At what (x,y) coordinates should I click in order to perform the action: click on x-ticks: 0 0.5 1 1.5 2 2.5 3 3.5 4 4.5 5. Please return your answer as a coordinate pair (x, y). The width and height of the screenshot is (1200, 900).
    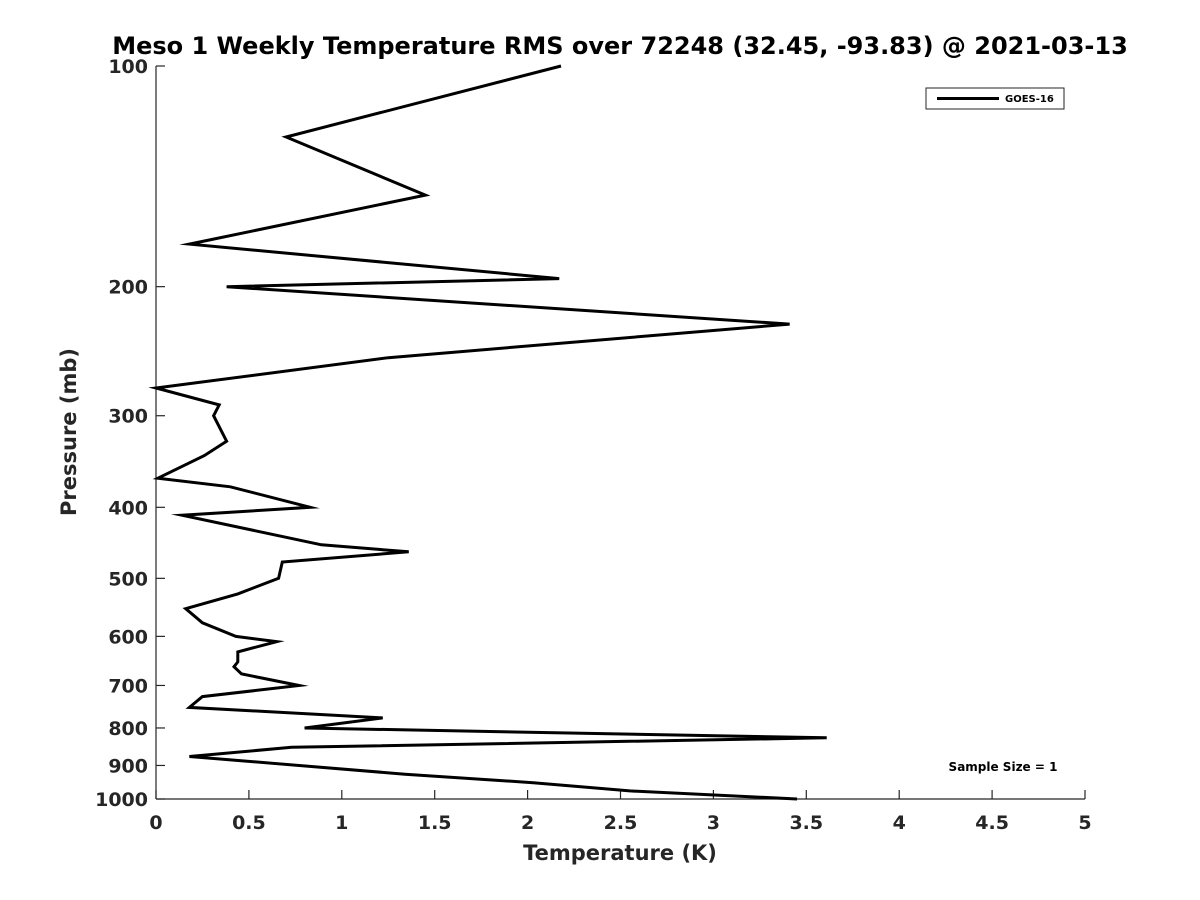
    Looking at the image, I should click on (620, 812).